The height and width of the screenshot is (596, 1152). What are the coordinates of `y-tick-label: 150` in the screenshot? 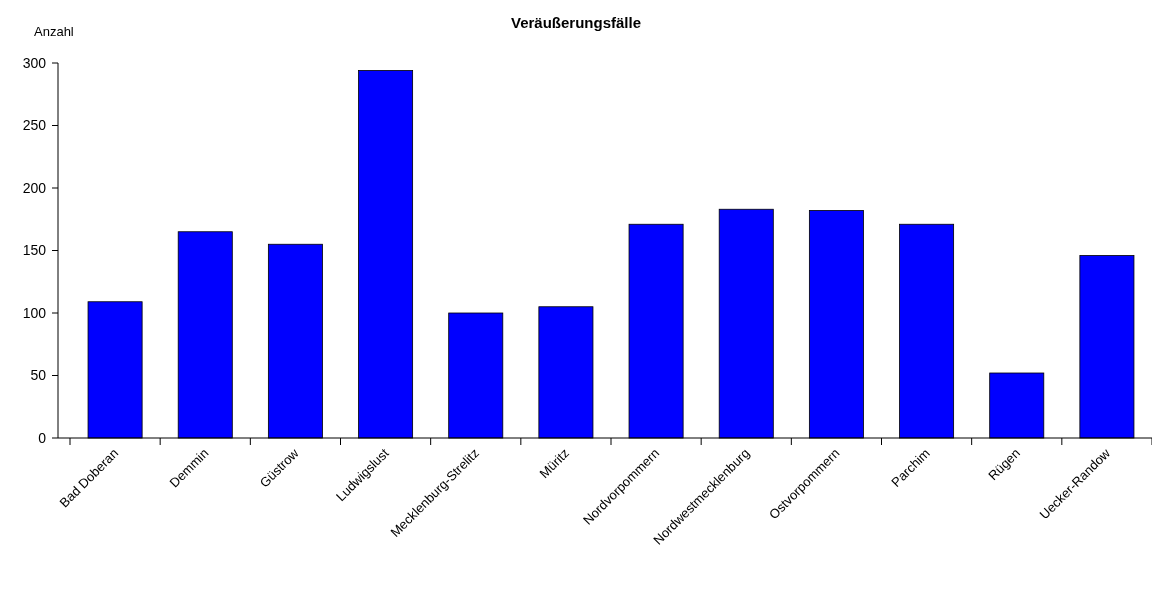 It's located at (34, 250).